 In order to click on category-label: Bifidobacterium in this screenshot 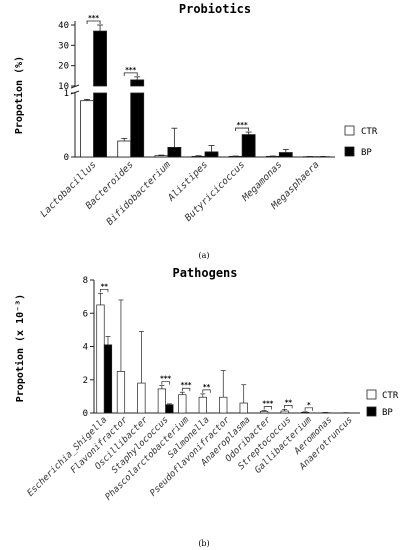, I will do `click(139, 193)`.